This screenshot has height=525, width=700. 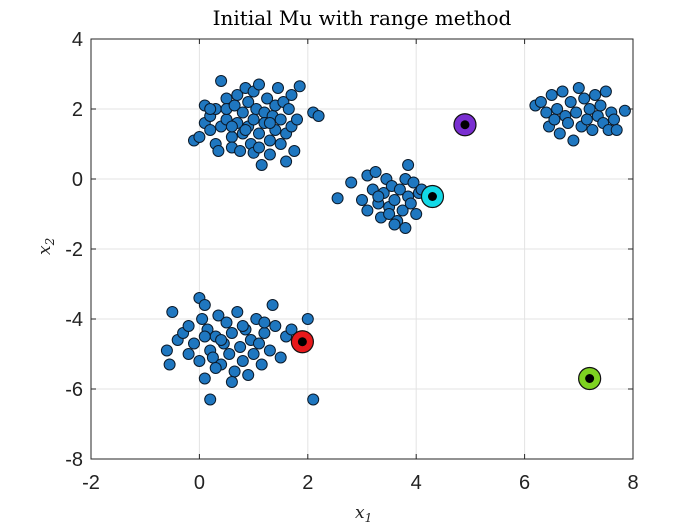 I want to click on y-tick-label: -4, so click(x=74, y=320).